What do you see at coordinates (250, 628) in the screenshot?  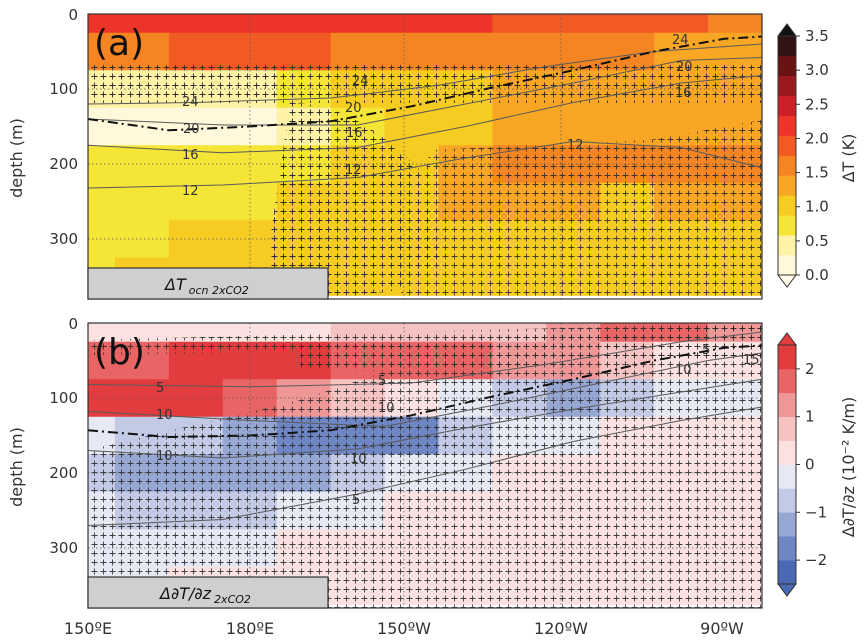 I see `x-tick-label: 180ºE` at bounding box center [250, 628].